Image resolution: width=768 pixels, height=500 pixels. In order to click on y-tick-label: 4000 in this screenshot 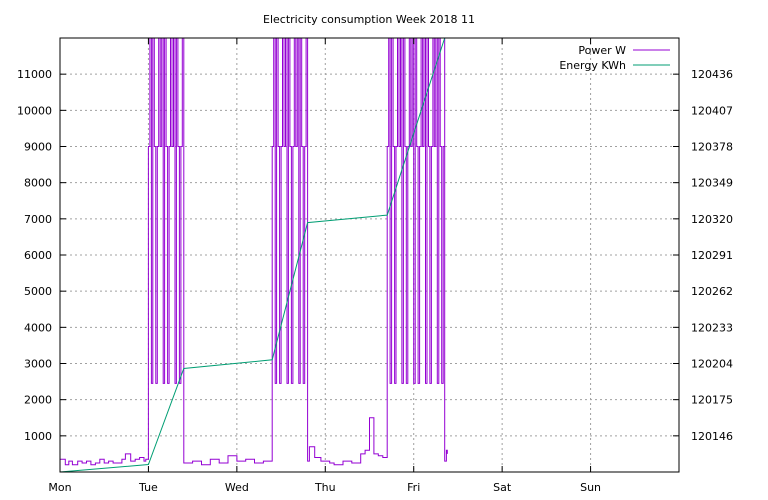, I will do `click(38, 327)`.